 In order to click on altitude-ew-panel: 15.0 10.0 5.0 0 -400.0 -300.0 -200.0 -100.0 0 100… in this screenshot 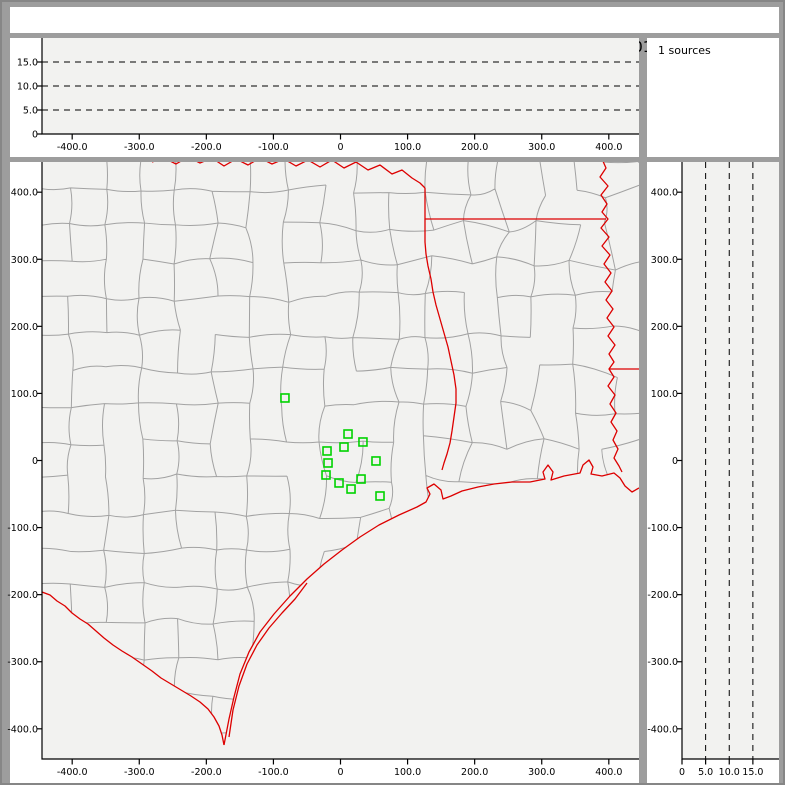, I will do `click(324, 97)`.